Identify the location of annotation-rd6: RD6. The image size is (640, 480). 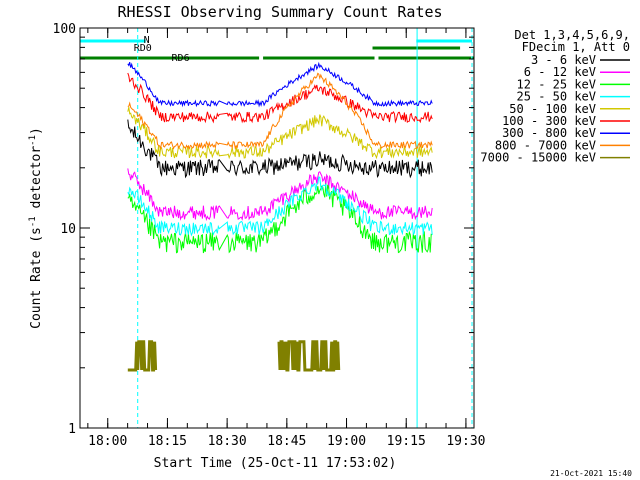
(181, 58).